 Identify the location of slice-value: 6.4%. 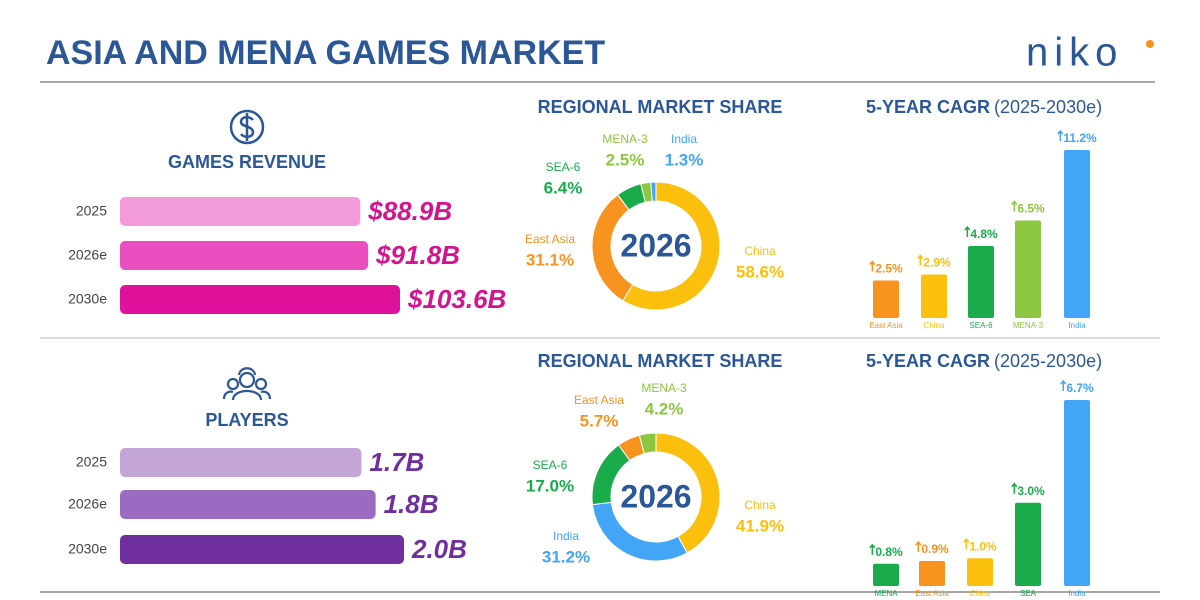
(563, 187).